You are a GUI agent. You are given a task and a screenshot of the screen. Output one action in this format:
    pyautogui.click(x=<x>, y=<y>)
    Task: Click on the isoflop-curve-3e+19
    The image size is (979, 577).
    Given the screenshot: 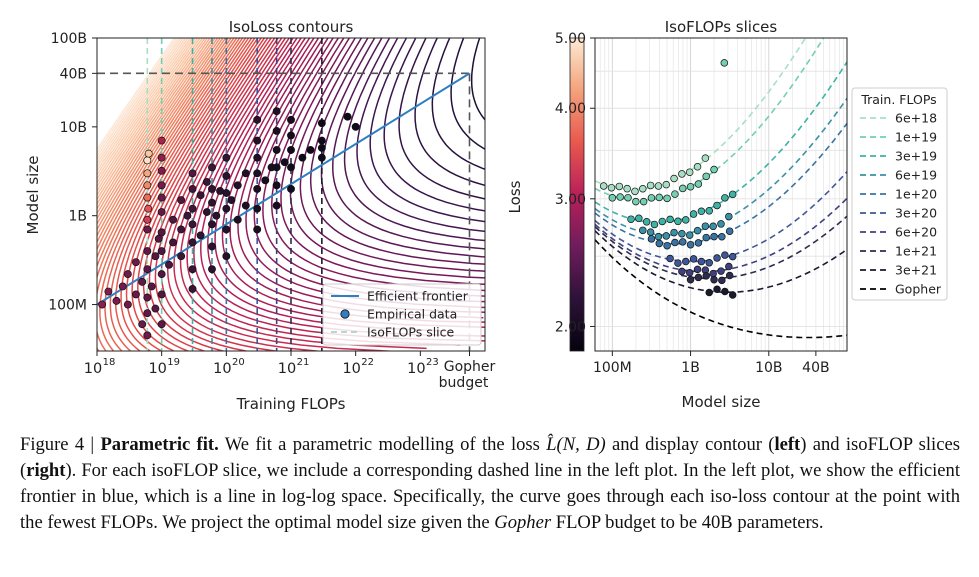 What is the action you would take?
    pyautogui.click(x=721, y=142)
    